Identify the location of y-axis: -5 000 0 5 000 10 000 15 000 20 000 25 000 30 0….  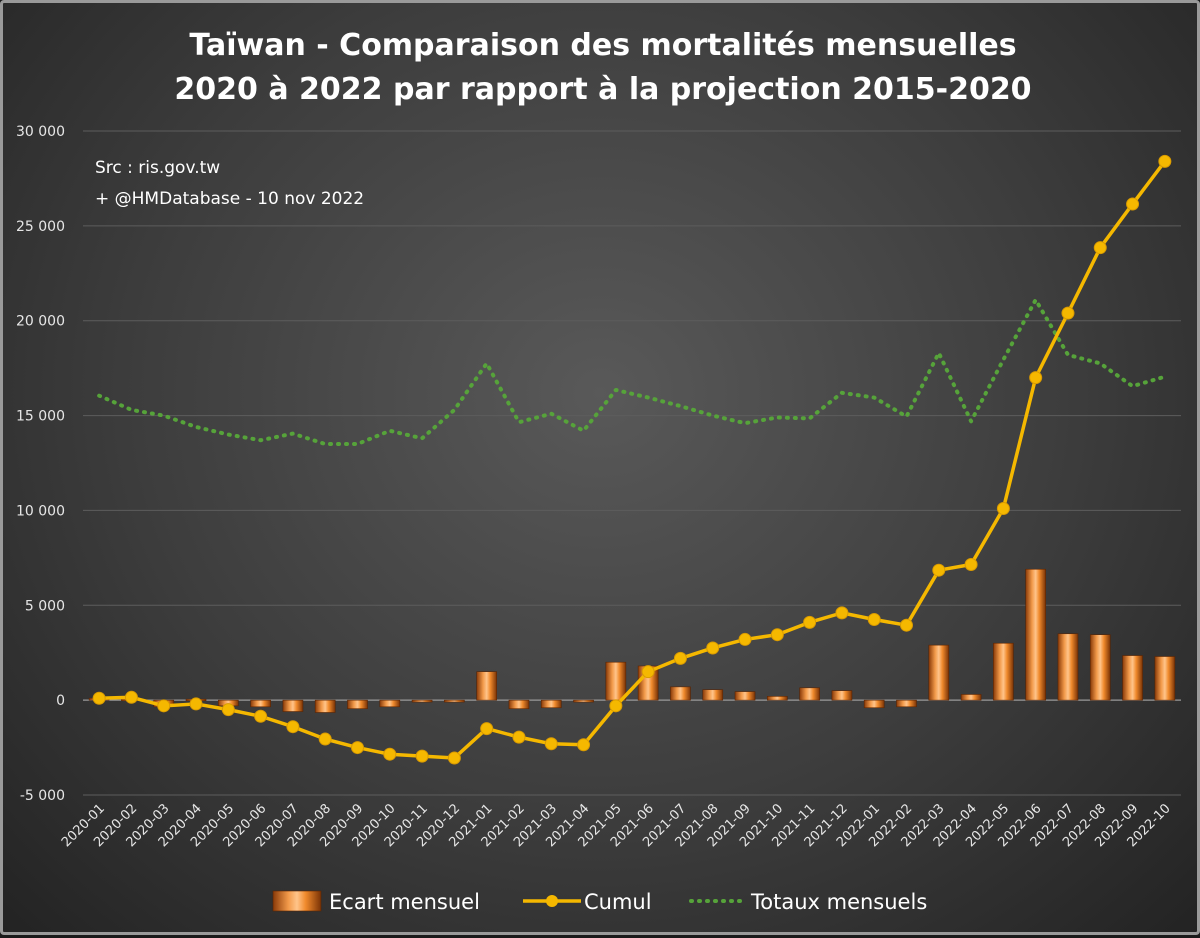
(40, 464).